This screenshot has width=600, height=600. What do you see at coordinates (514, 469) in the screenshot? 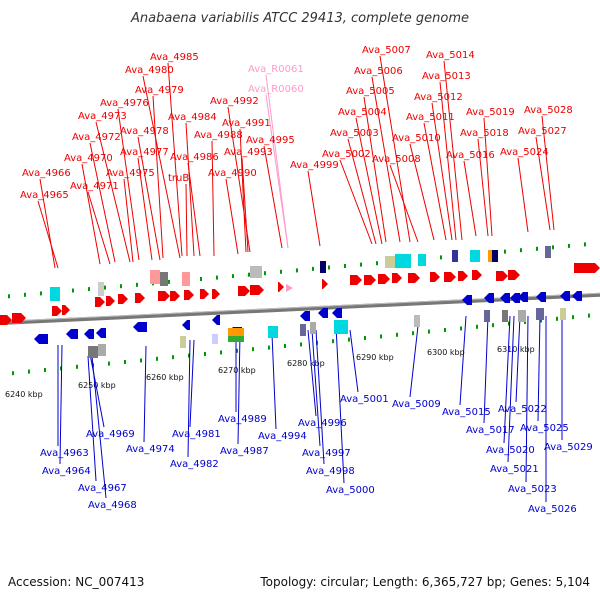
I see `gene-label-bottom: Ava_5021` at bounding box center [514, 469].